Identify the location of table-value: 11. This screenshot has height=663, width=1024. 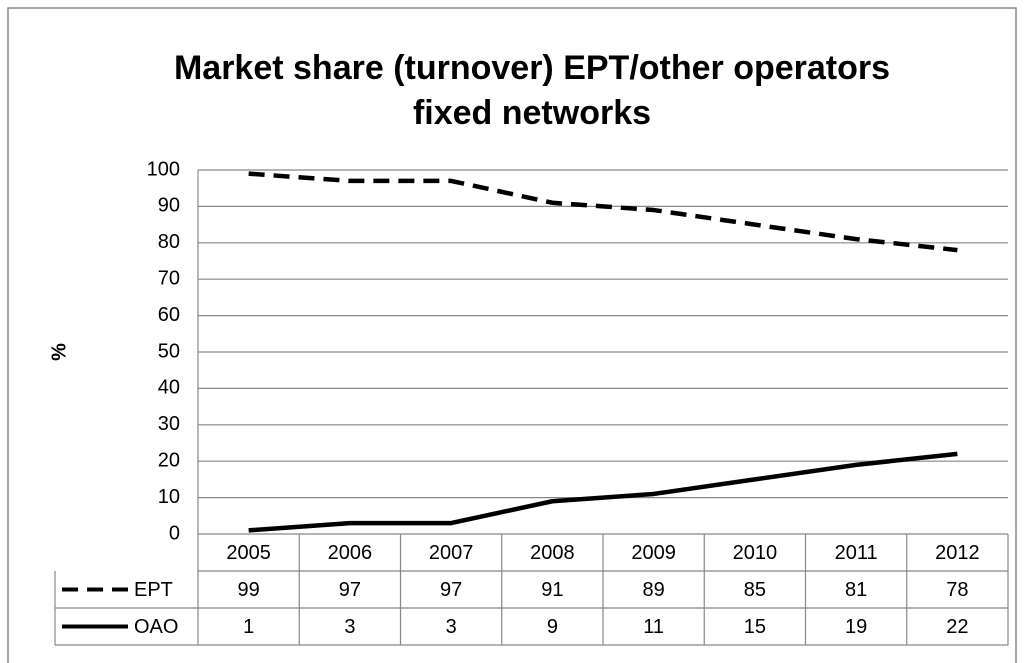
(653, 627).